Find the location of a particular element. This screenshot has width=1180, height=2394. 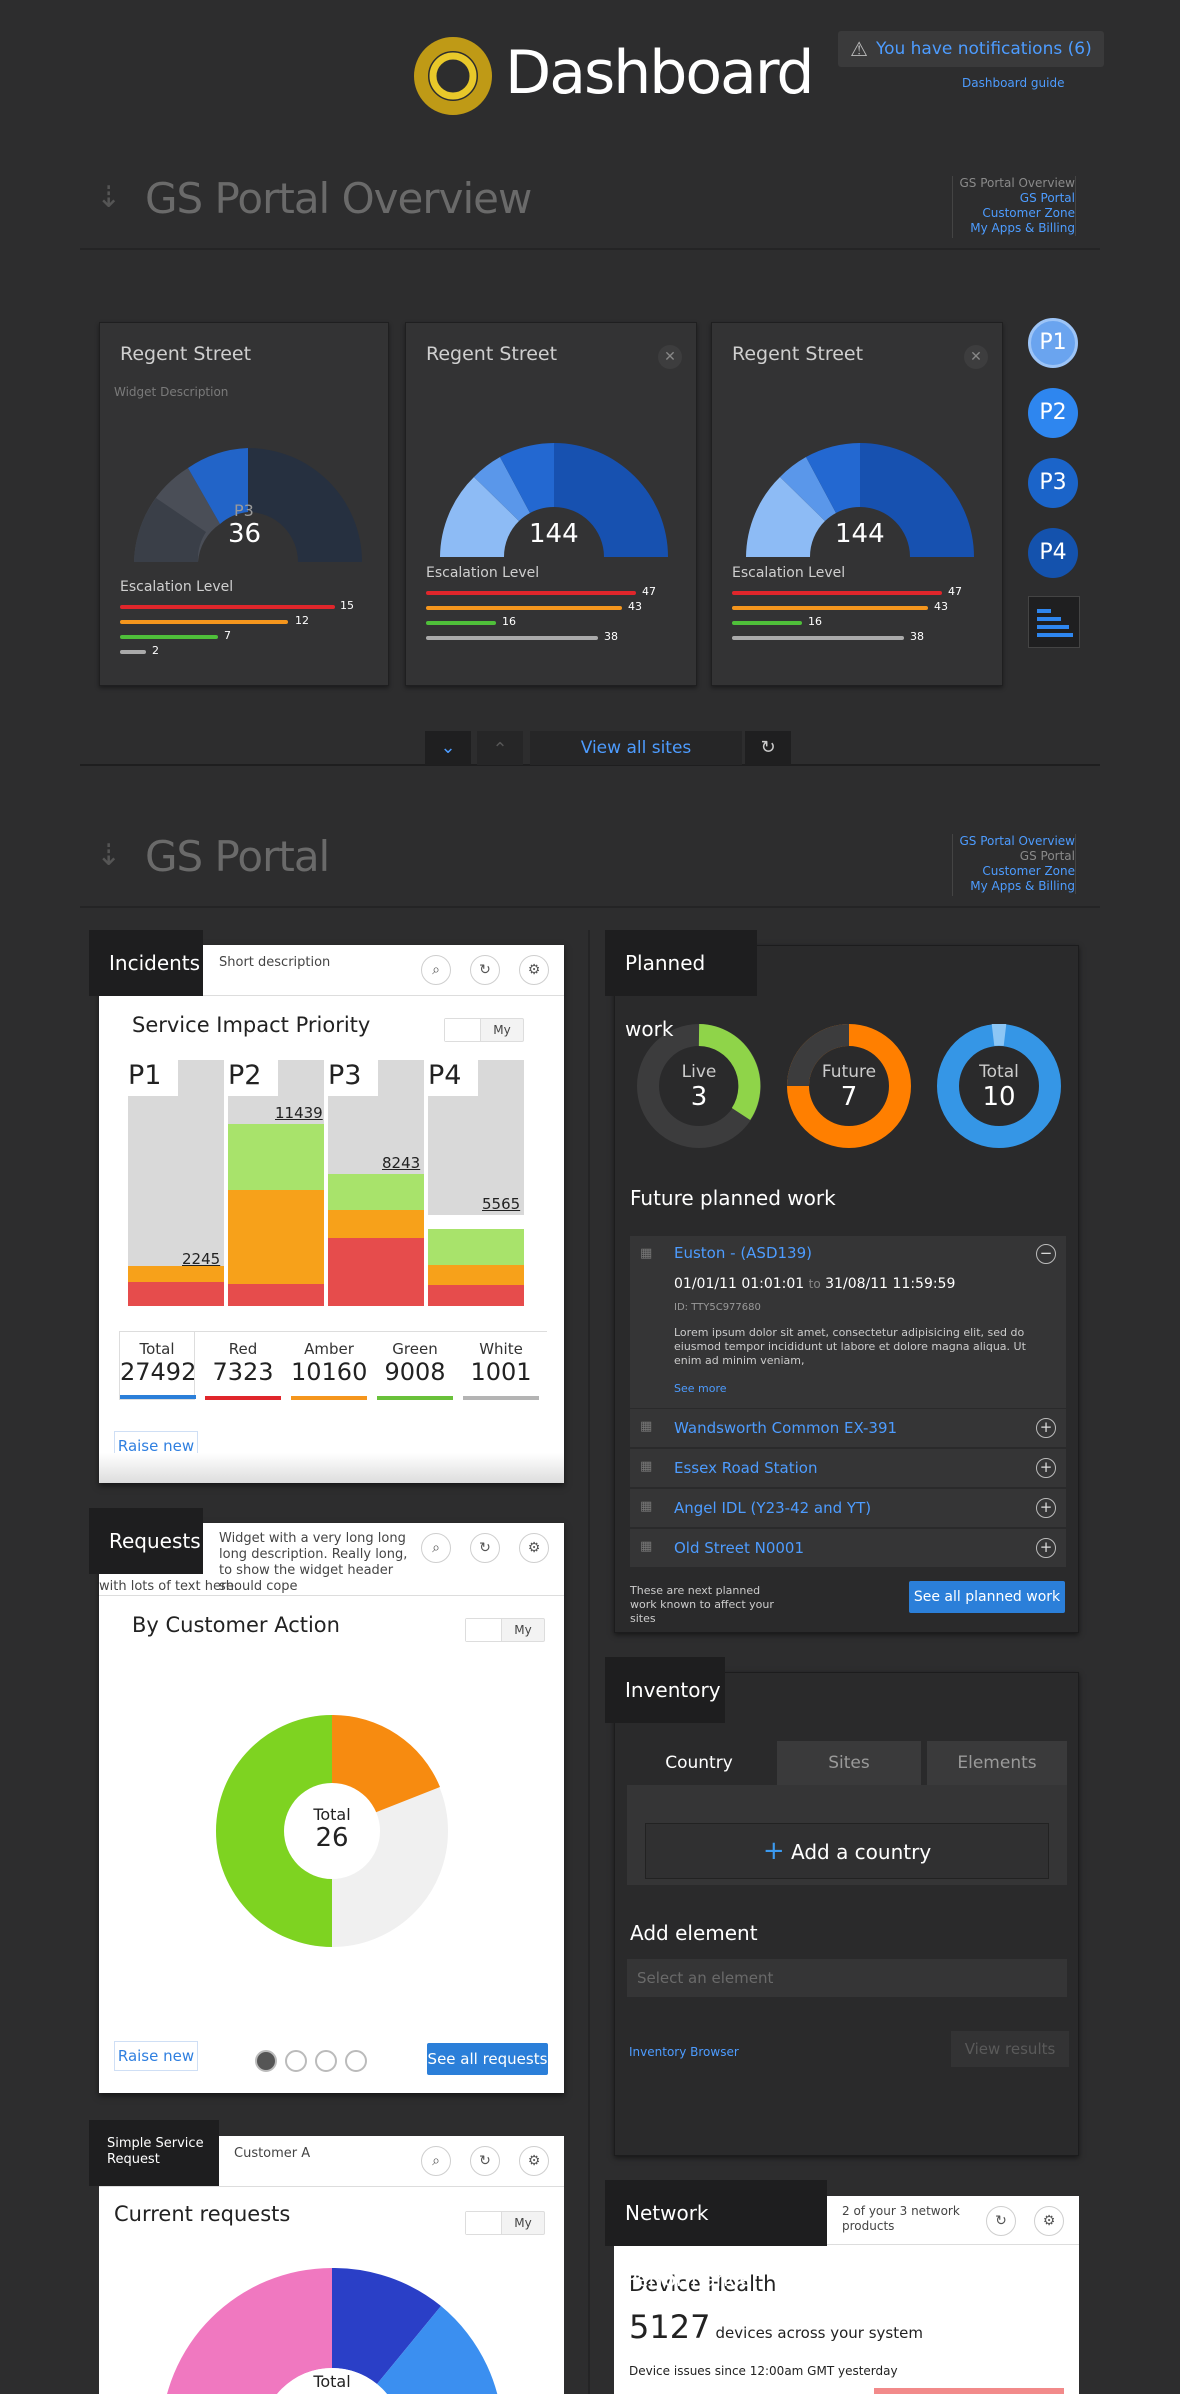

see-all-requests-button: See all requests is located at coordinates (487, 2059).